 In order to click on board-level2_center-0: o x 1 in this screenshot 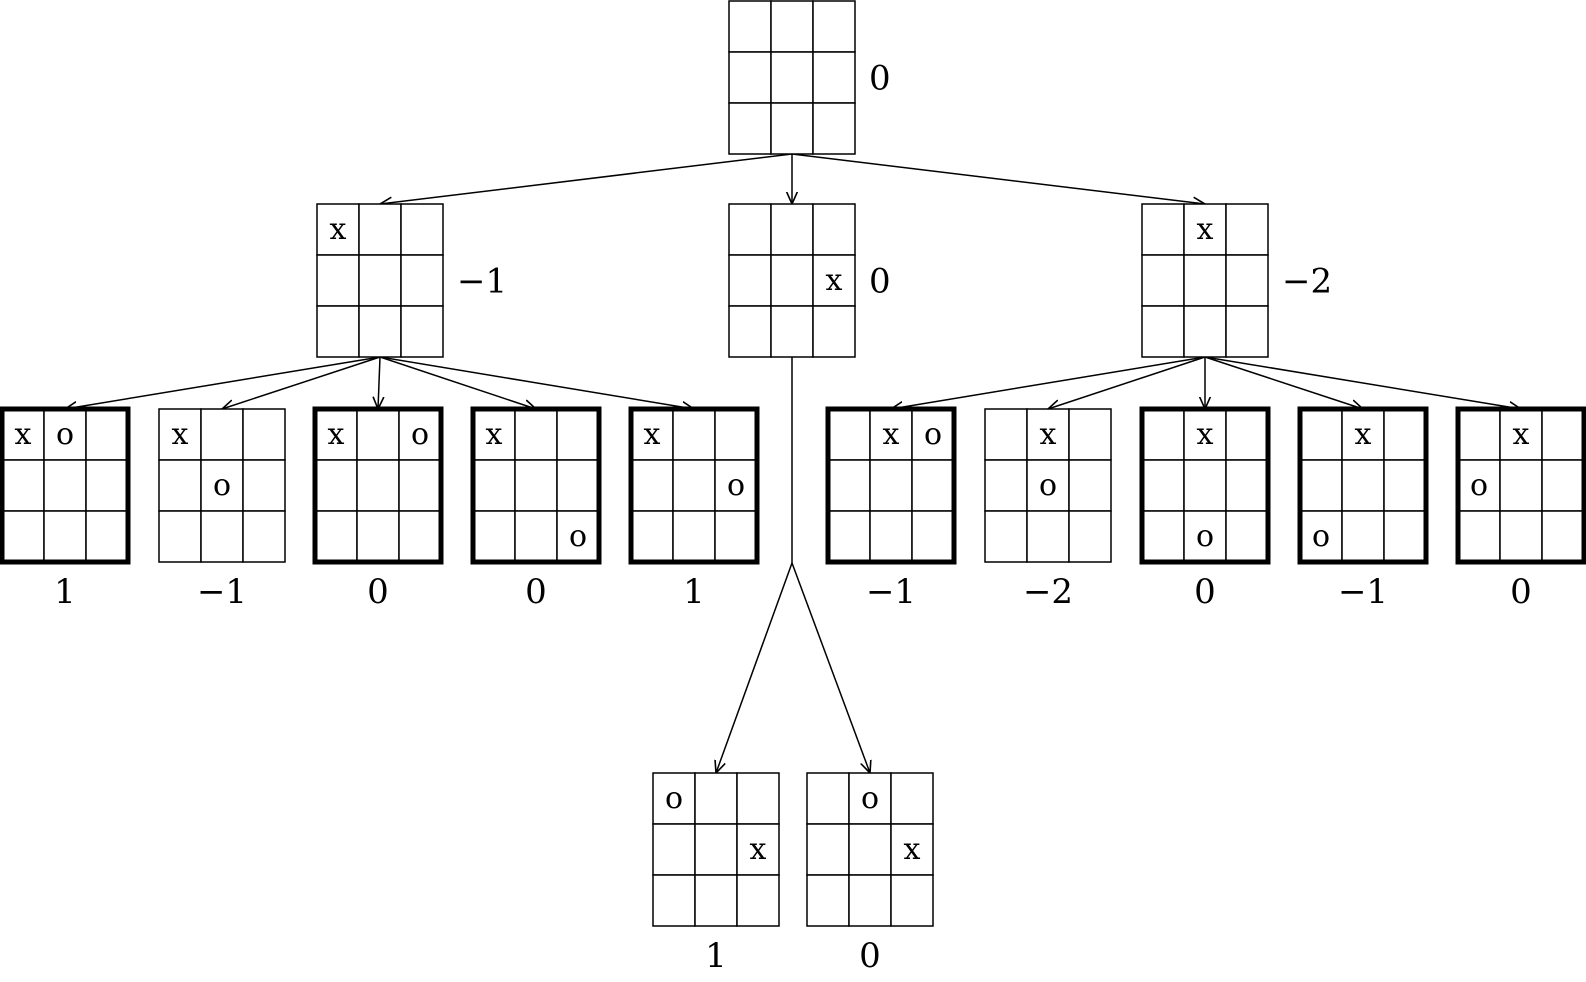, I will do `click(716, 874)`.